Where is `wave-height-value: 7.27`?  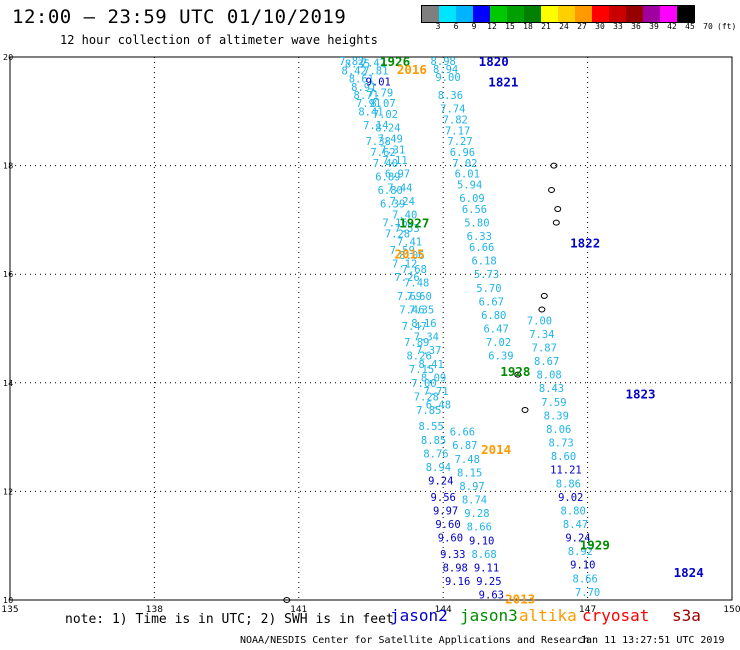
wave-height-value: 7.27 is located at coordinates (459, 142).